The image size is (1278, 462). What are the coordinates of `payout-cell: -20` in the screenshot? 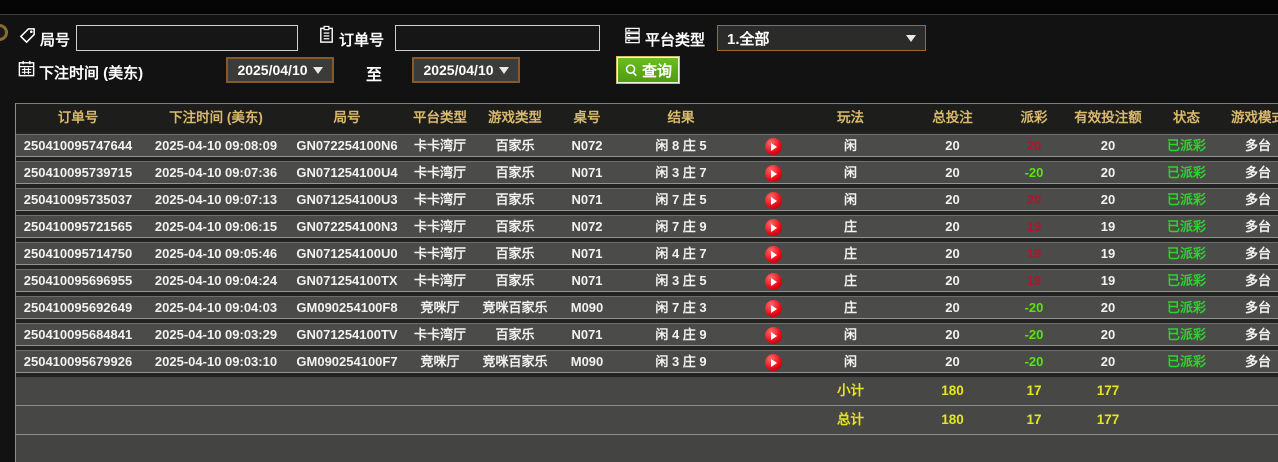 It's located at (1034, 361).